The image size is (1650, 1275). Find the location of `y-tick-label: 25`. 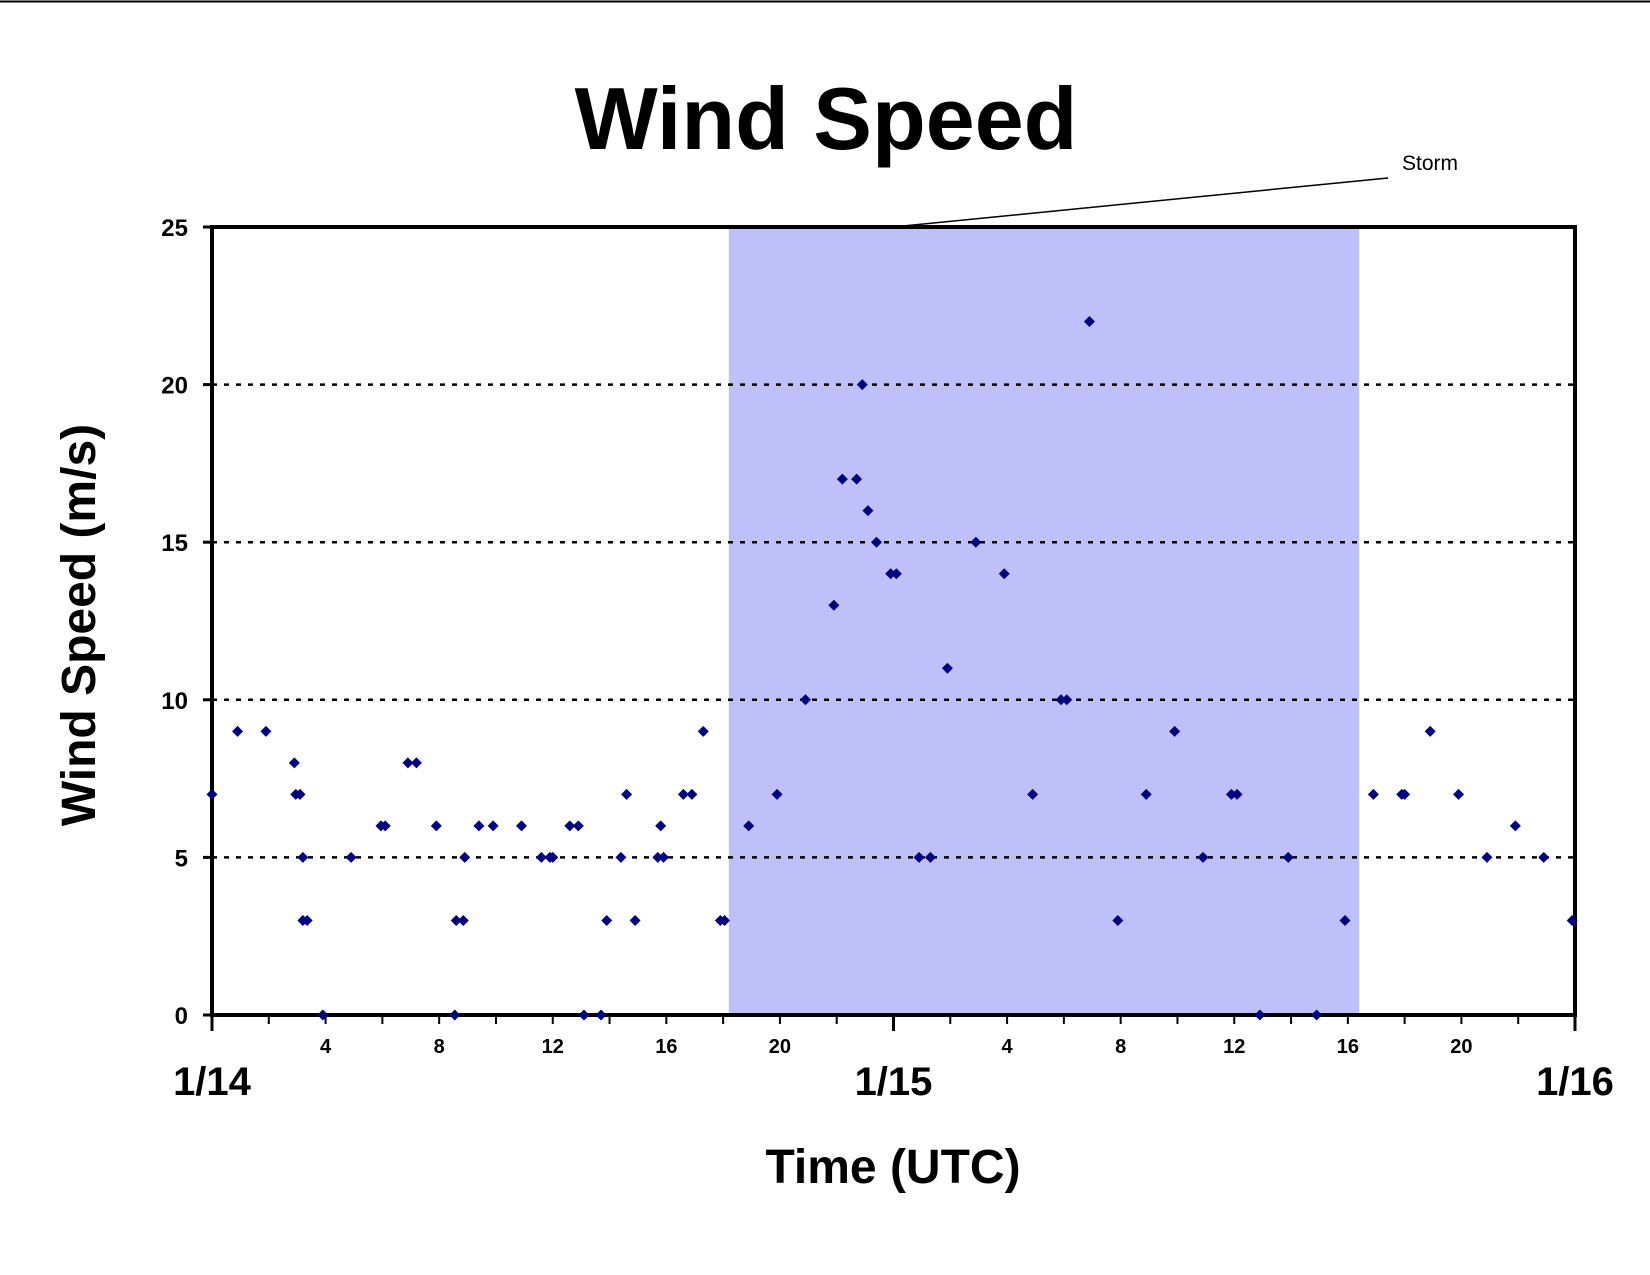

y-tick-label: 25 is located at coordinates (174, 228).